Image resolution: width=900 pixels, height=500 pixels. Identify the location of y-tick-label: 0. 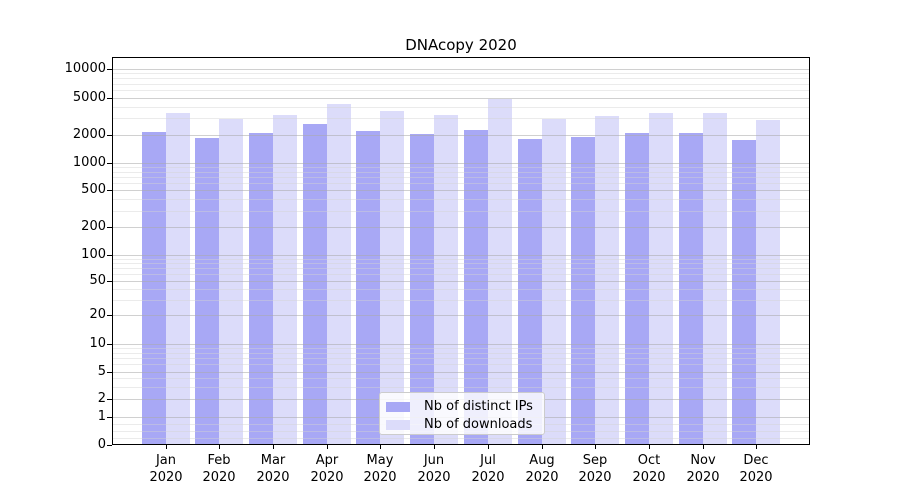
(101, 444).